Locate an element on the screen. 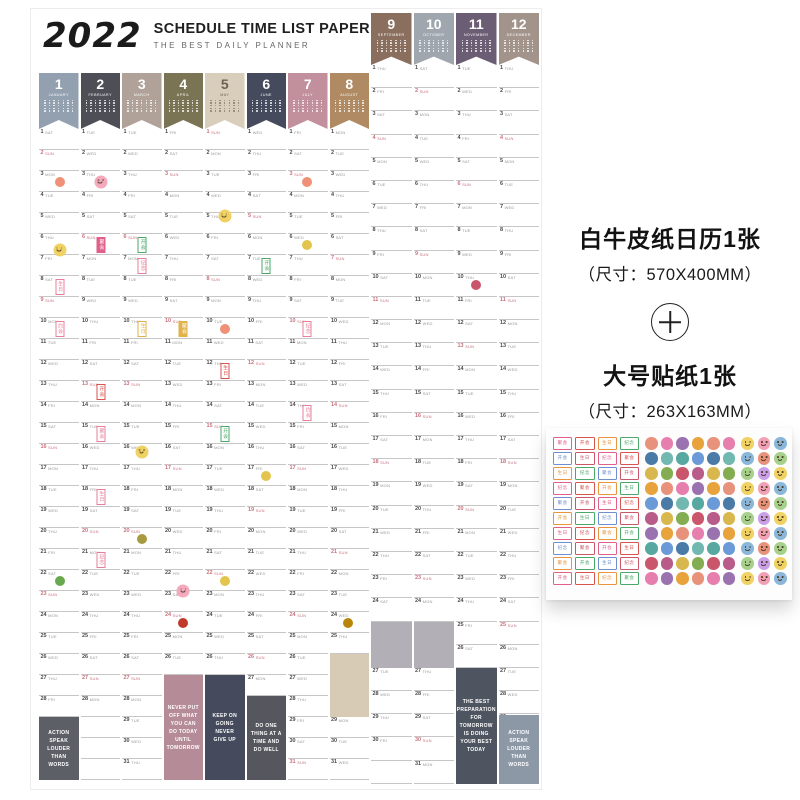 Image resolution: width=800 pixels, height=800 pixels. day-row: 23 WED is located at coordinates (476, 587).